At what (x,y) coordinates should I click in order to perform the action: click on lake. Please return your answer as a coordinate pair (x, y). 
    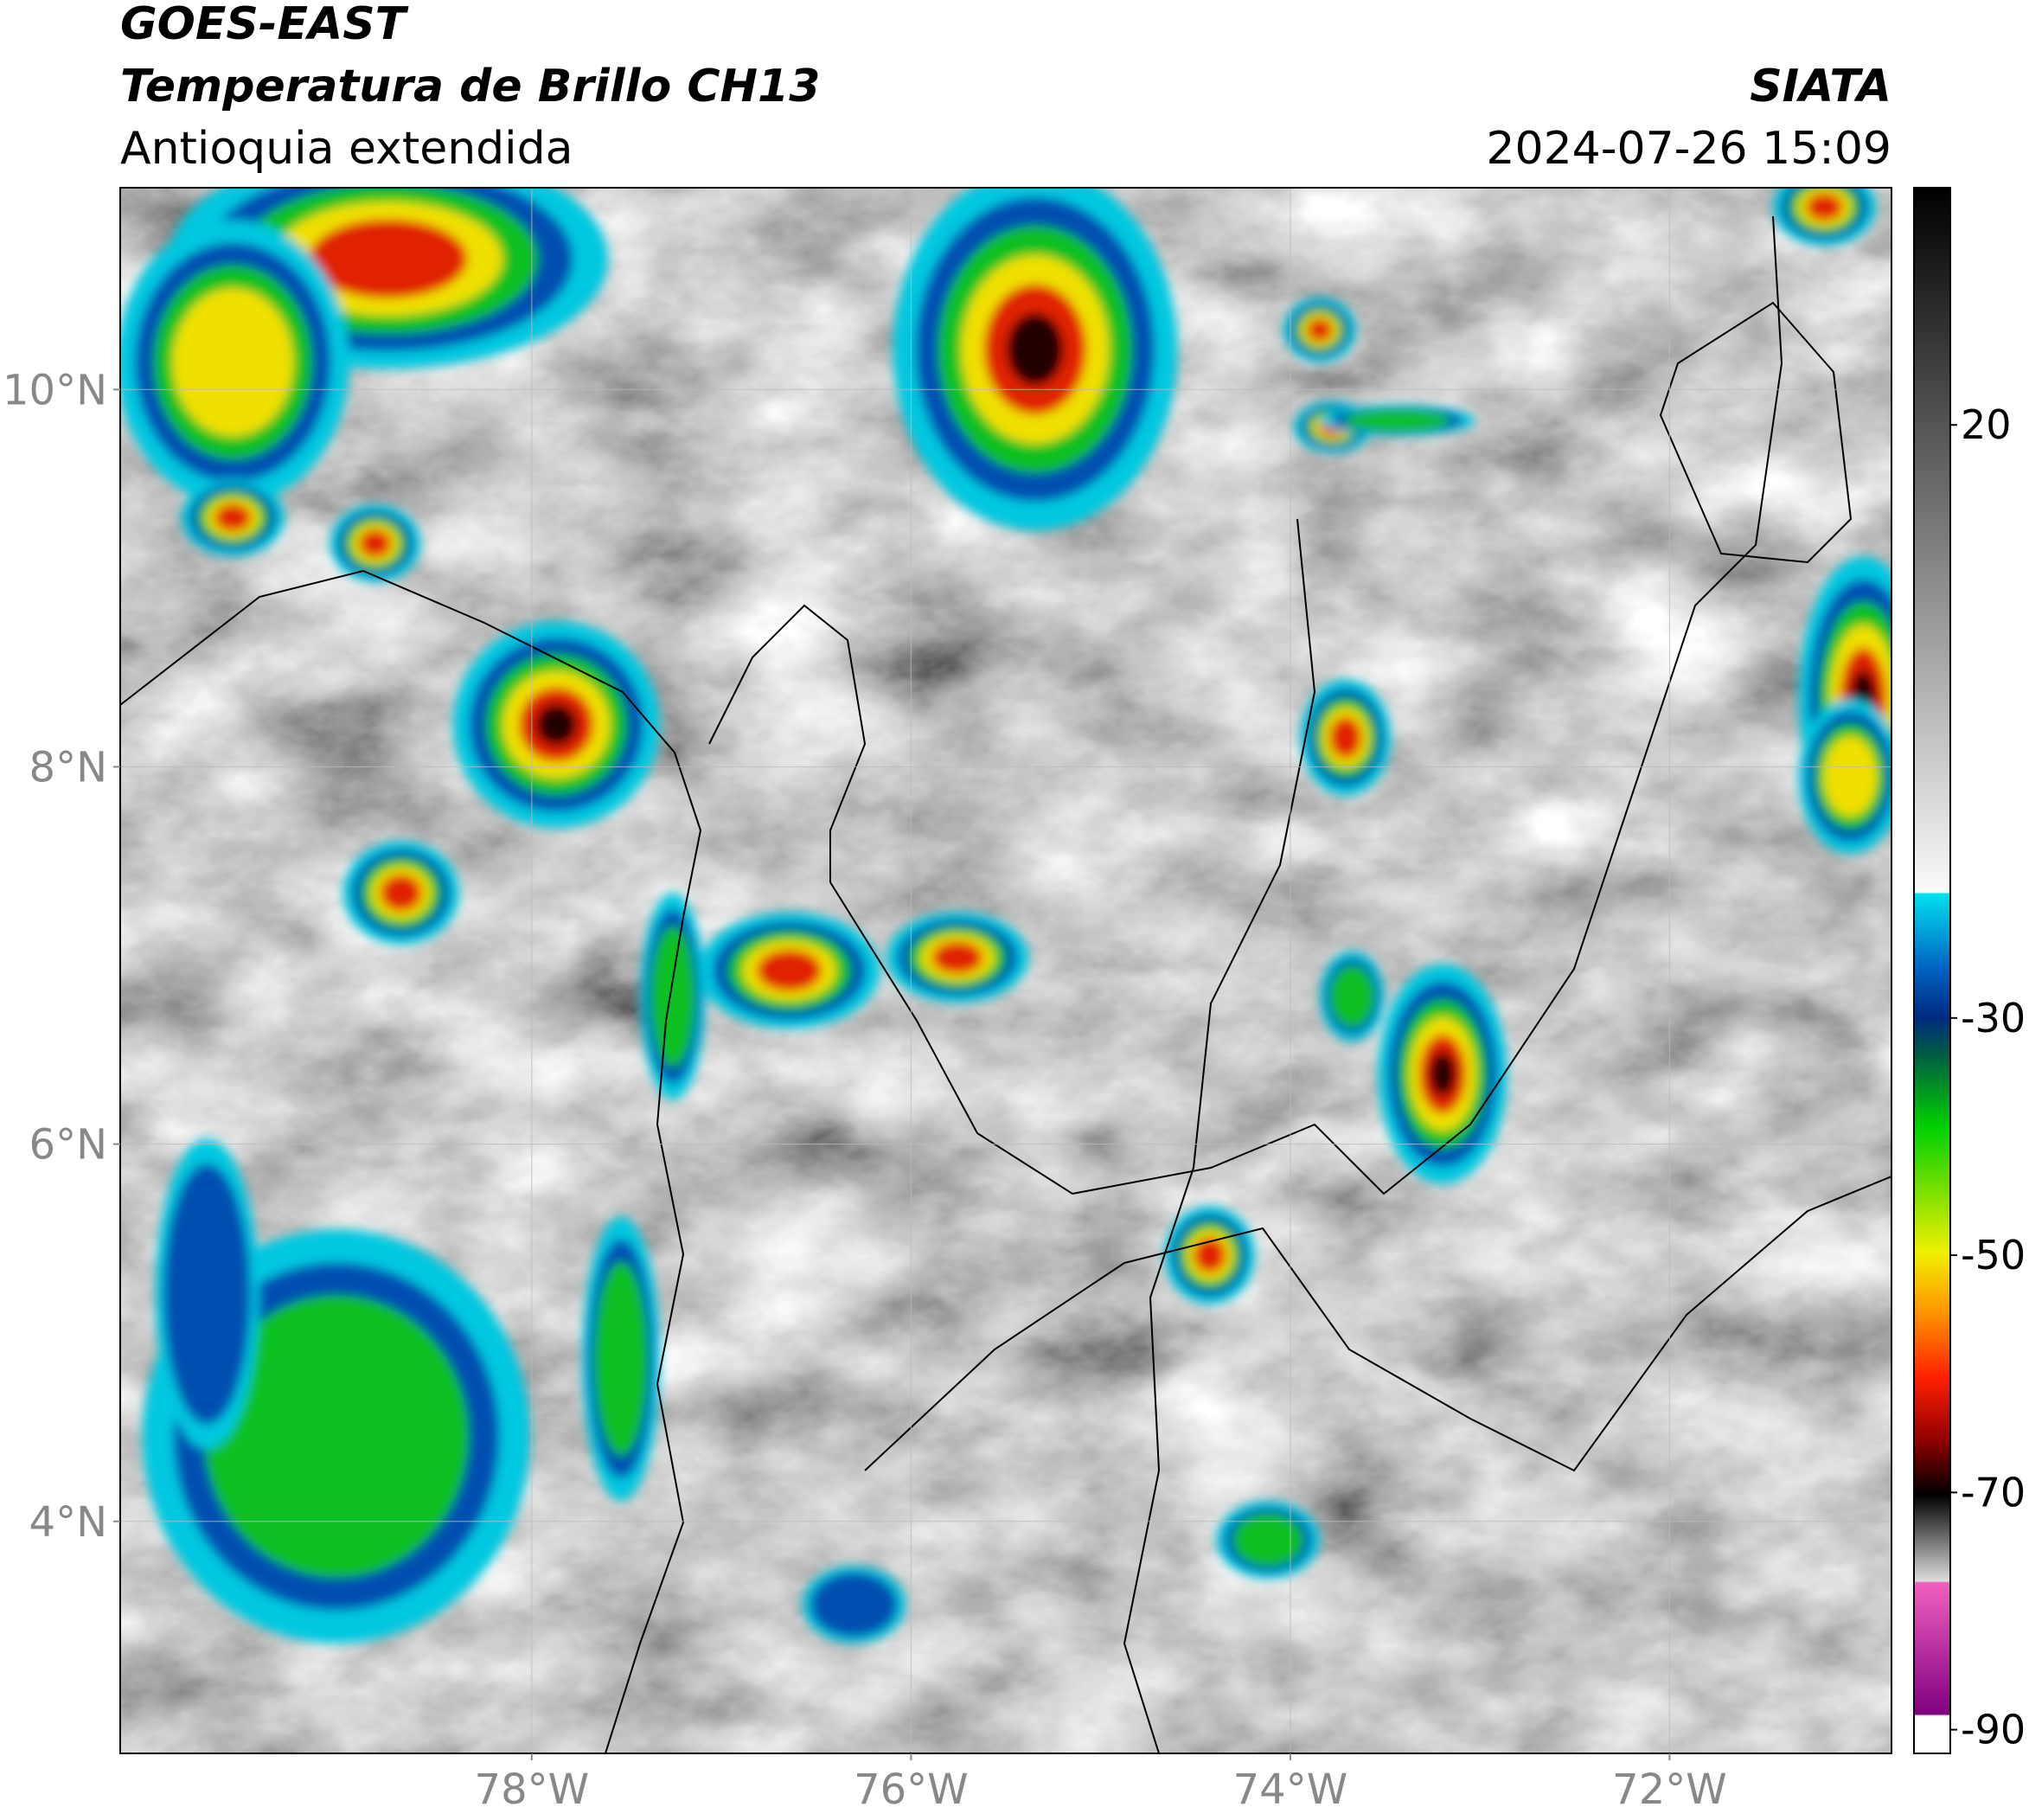
    Looking at the image, I should click on (1756, 432).